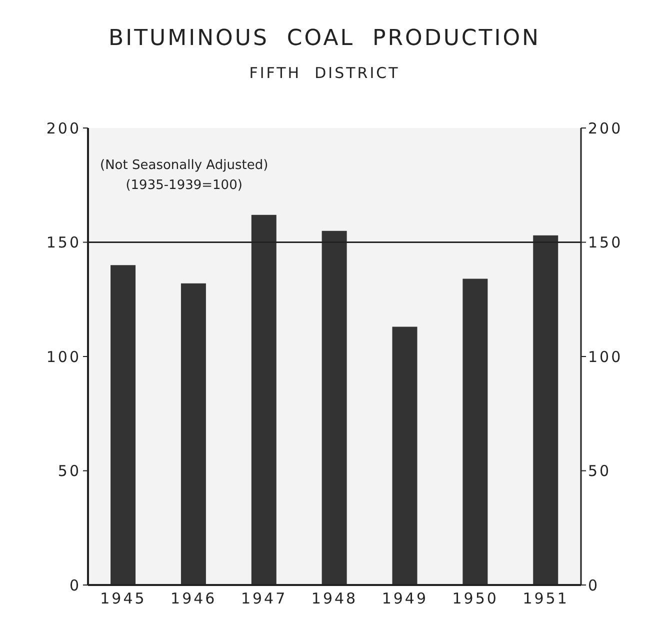 The width and height of the screenshot is (649, 635). What do you see at coordinates (605, 243) in the screenshot?
I see `y2-tick-label: 150` at bounding box center [605, 243].